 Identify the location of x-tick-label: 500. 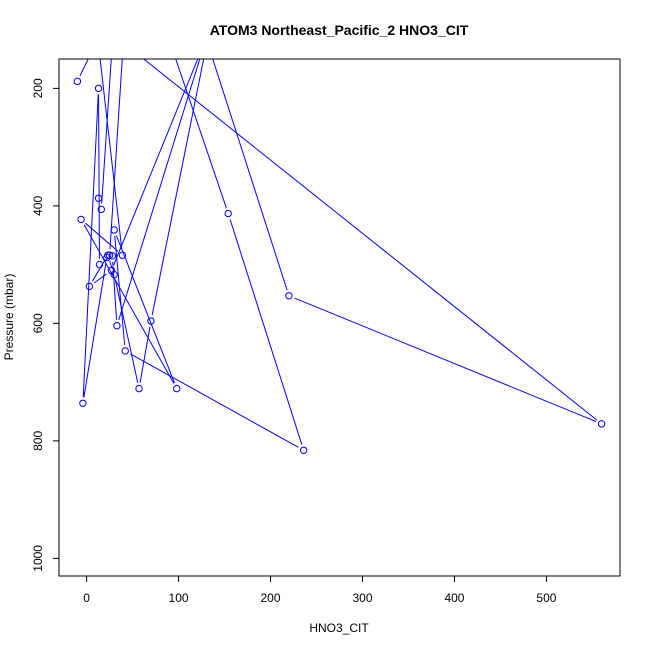
(546, 598).